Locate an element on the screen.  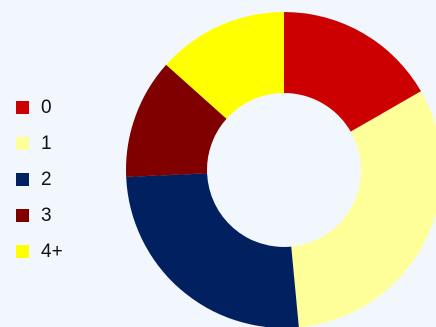
legend-item-0: 0 is located at coordinates (39, 107).